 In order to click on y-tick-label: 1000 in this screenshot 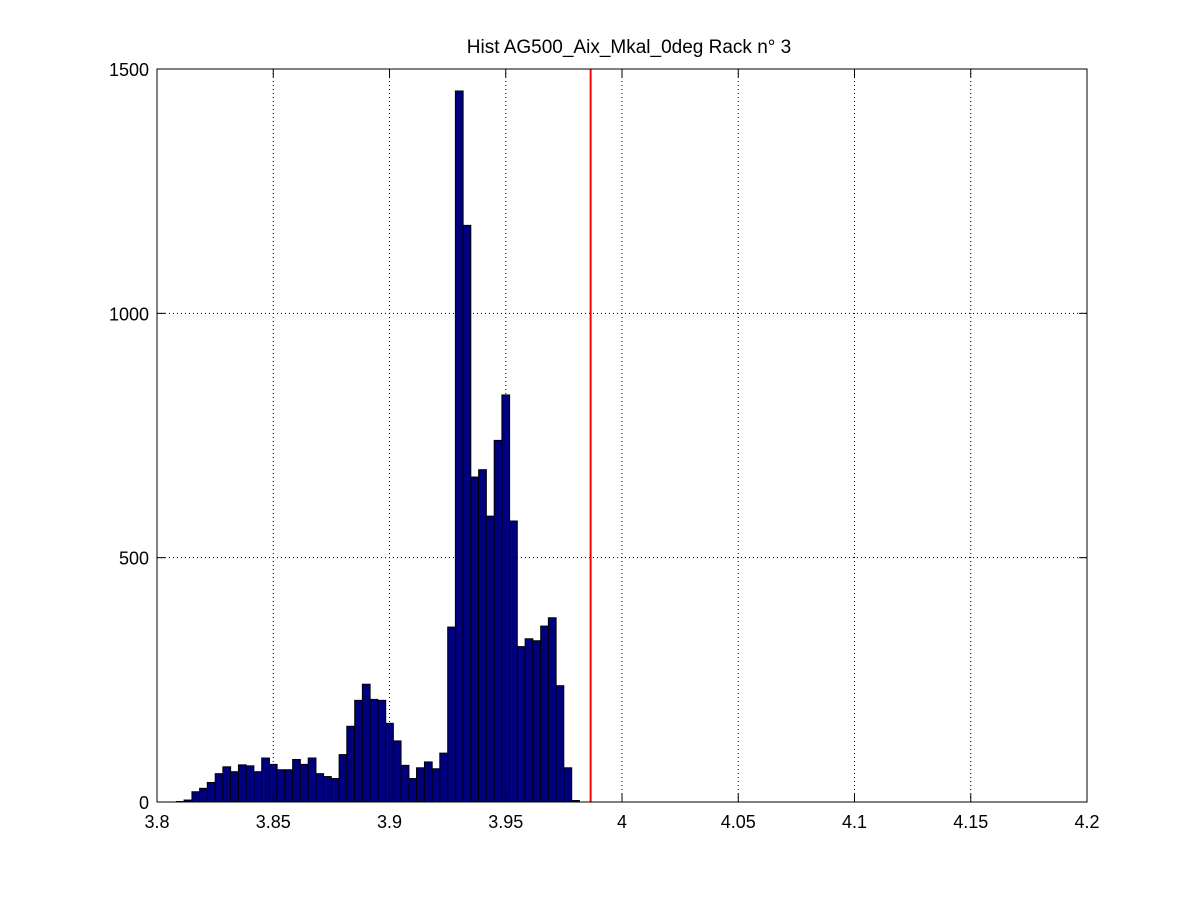, I will do `click(129, 314)`.